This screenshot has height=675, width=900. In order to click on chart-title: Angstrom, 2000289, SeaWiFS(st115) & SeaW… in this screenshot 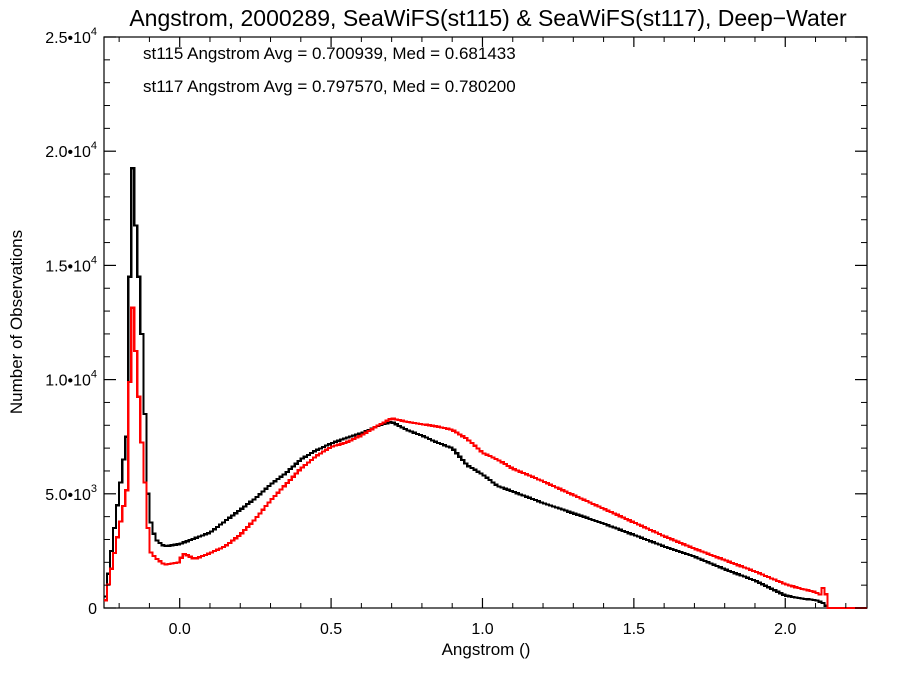, I will do `click(488, 18)`.